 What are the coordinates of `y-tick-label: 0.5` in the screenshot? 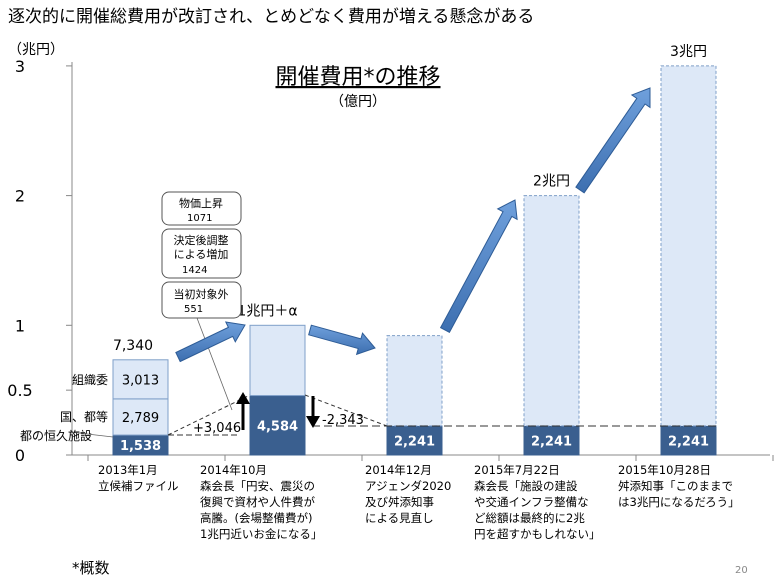 It's located at (19, 390).